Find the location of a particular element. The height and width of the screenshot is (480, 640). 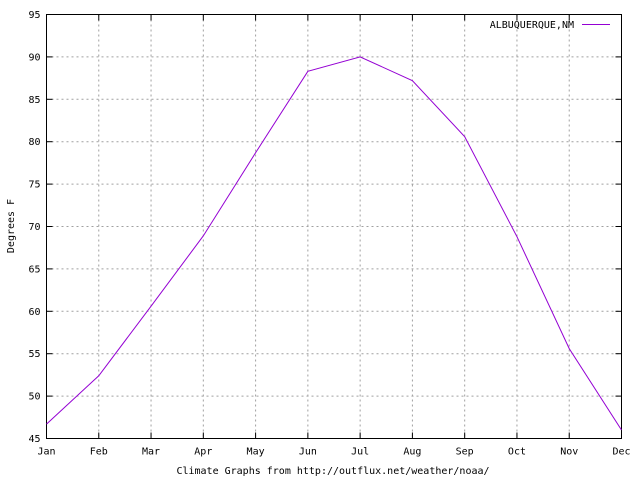

x-tick-label: Oct is located at coordinates (517, 452).